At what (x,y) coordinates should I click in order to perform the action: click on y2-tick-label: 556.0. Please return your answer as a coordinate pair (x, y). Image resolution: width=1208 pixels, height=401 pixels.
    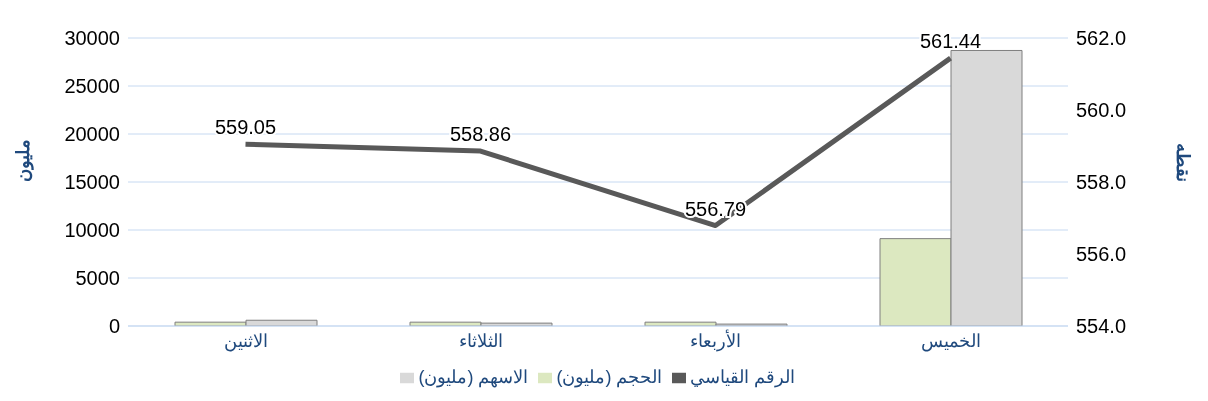
    Looking at the image, I should click on (1101, 254).